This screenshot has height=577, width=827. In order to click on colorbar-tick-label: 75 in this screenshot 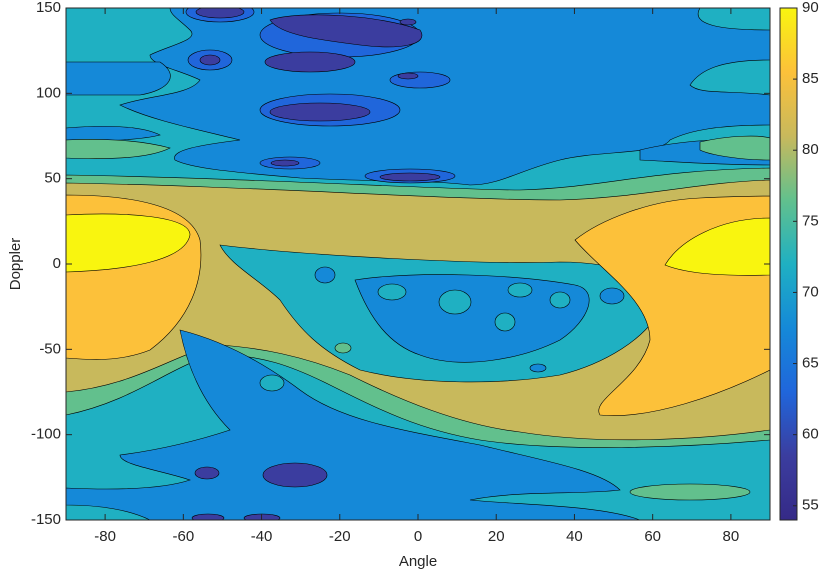, I will do `click(810, 220)`.